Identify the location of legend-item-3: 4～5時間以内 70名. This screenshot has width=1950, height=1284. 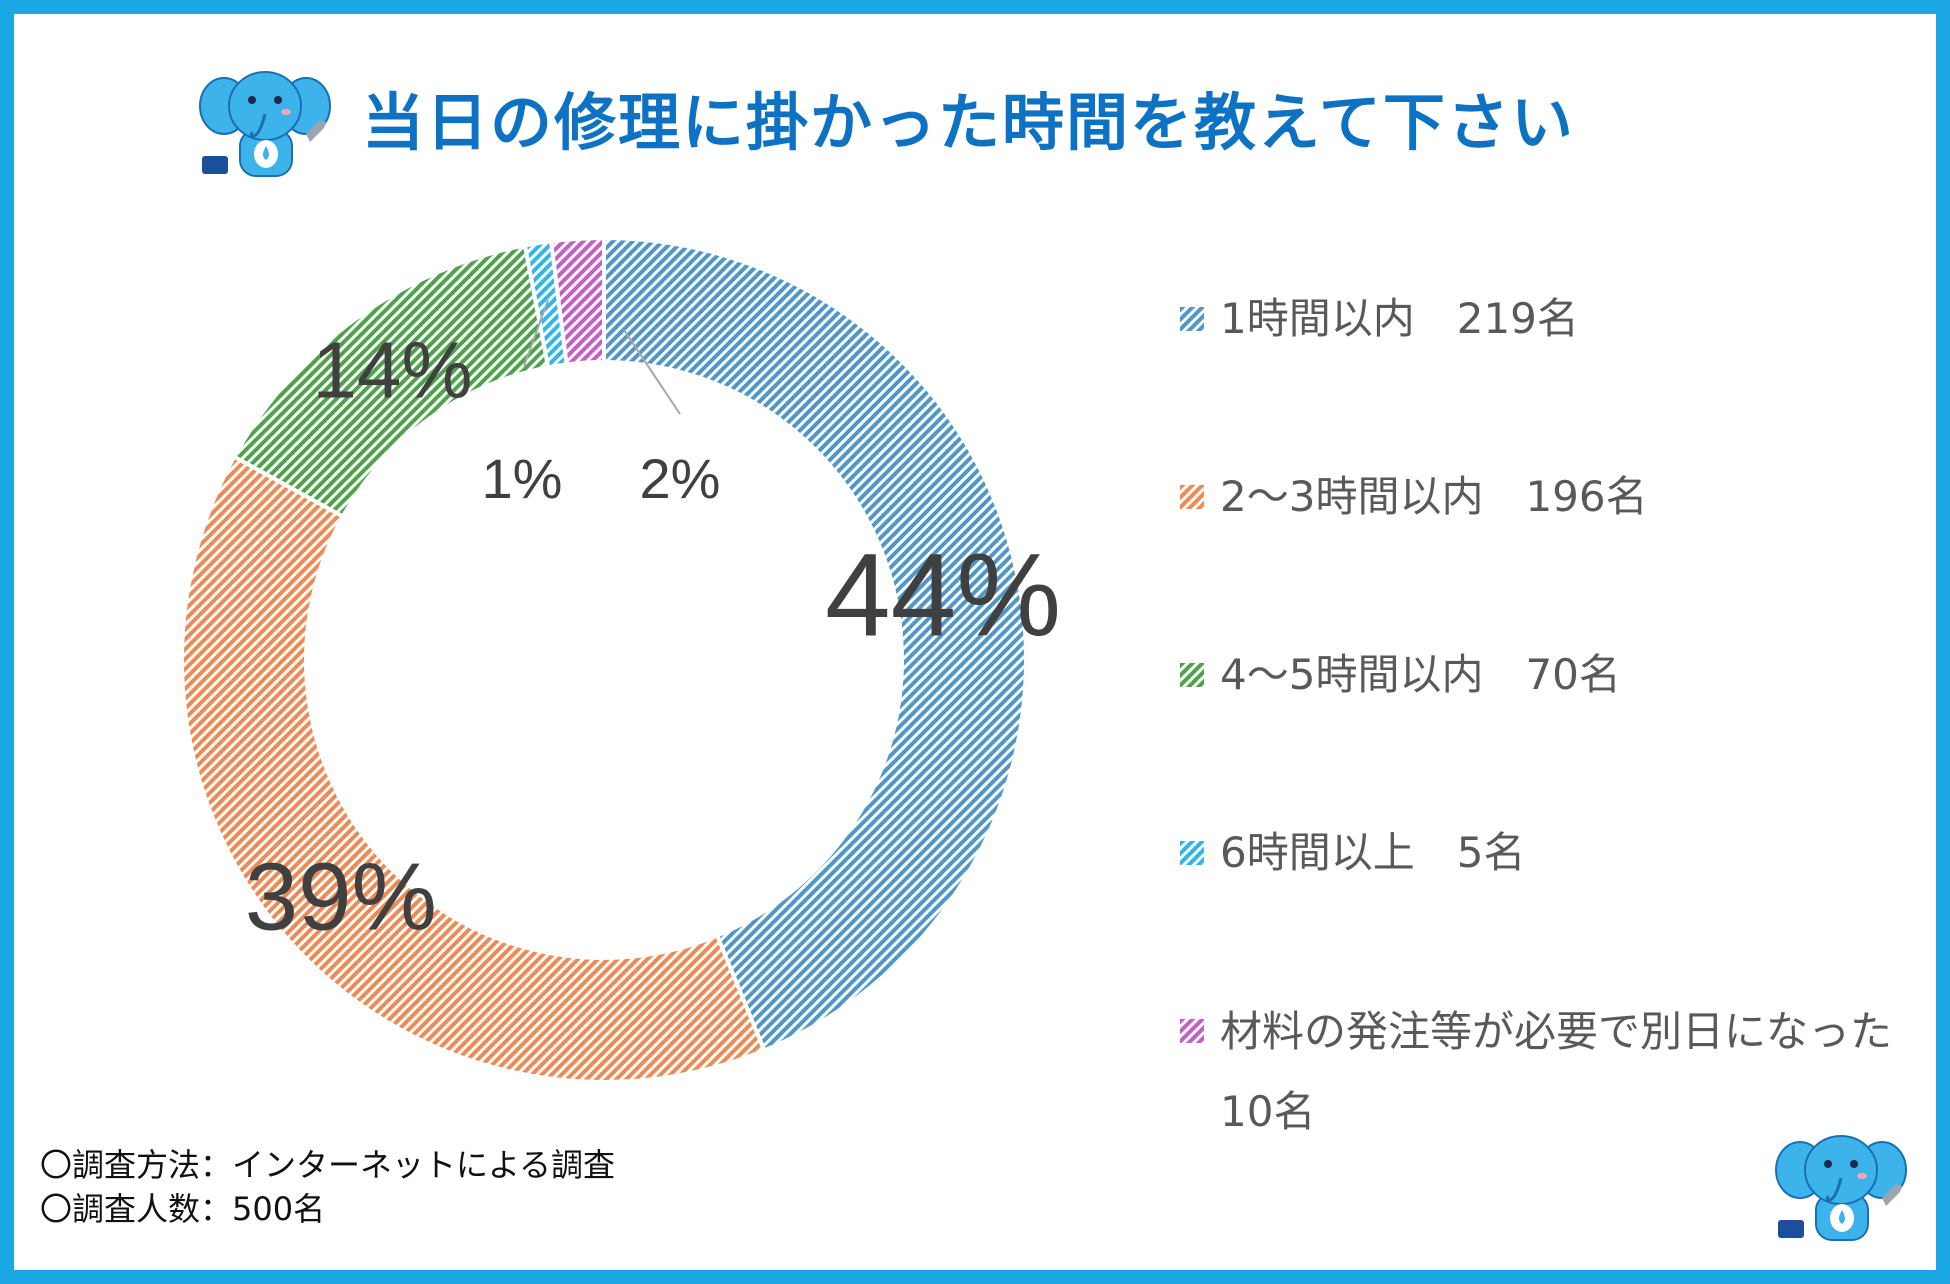
(1540, 675).